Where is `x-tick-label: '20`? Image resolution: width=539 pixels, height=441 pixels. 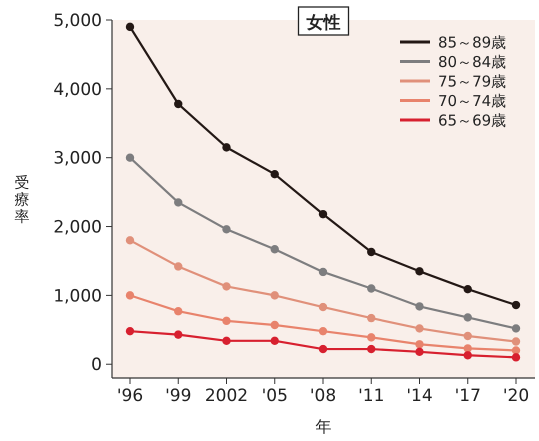
x-tick-label: '20 is located at coordinates (516, 396).